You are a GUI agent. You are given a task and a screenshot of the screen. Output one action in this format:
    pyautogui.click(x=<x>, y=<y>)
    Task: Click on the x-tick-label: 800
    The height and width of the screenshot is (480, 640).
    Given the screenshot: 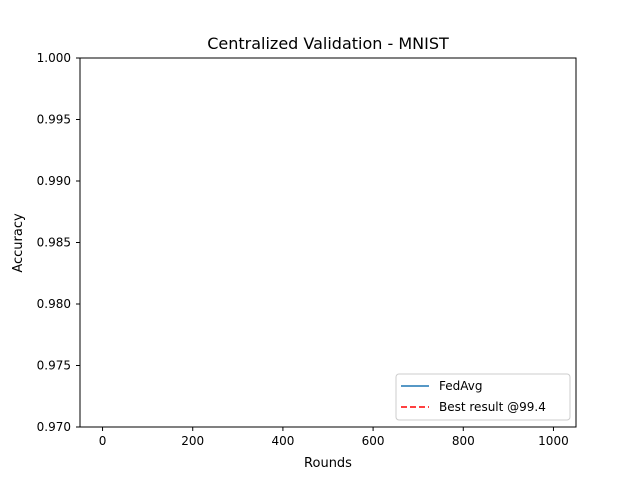 What is the action you would take?
    pyautogui.click(x=463, y=441)
    